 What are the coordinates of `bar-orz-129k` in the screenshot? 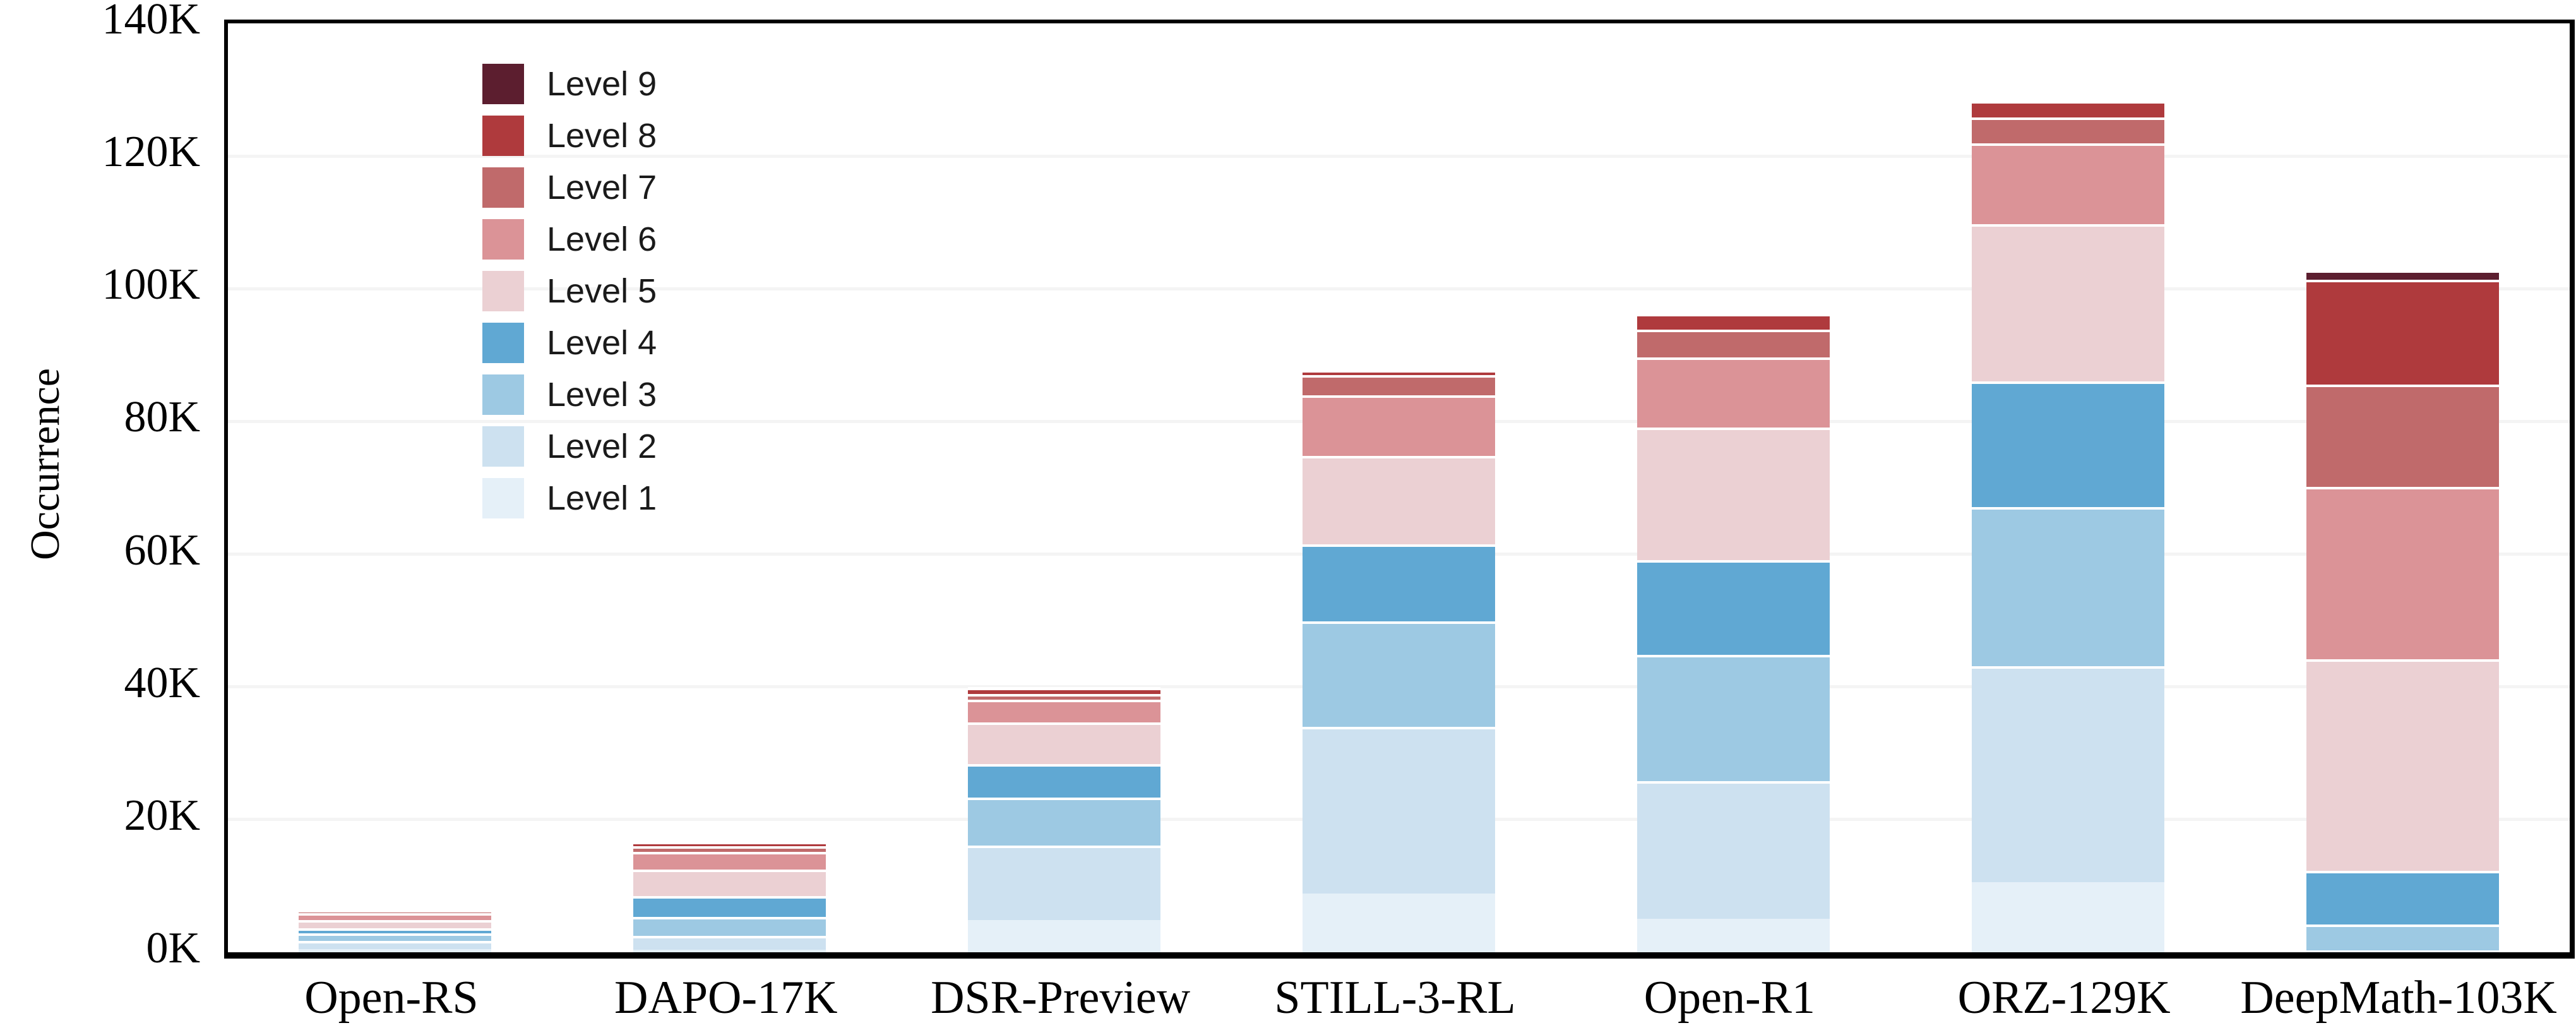 It's located at (2068, 525).